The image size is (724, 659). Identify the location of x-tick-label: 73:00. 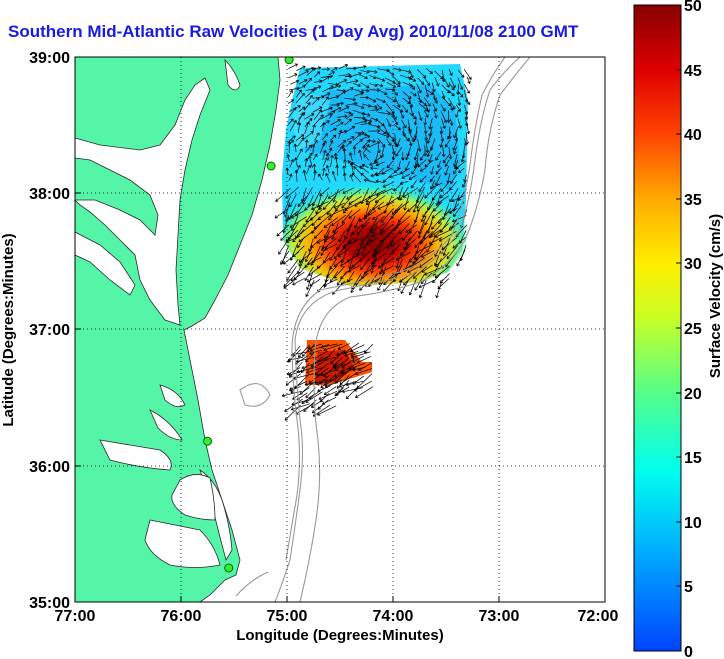
(499, 616).